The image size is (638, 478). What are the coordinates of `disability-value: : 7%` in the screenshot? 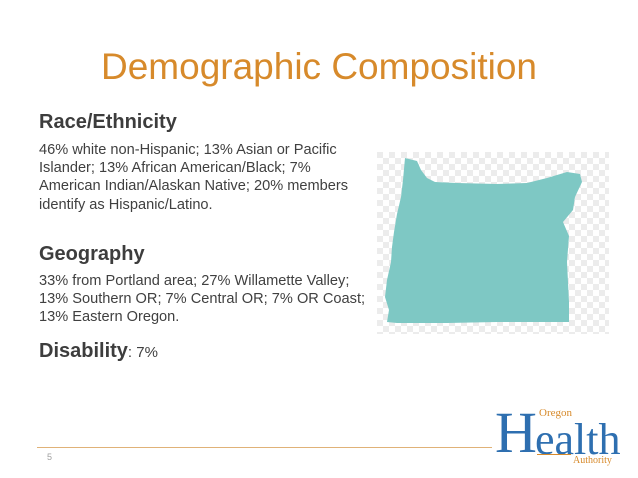 It's located at (142, 352).